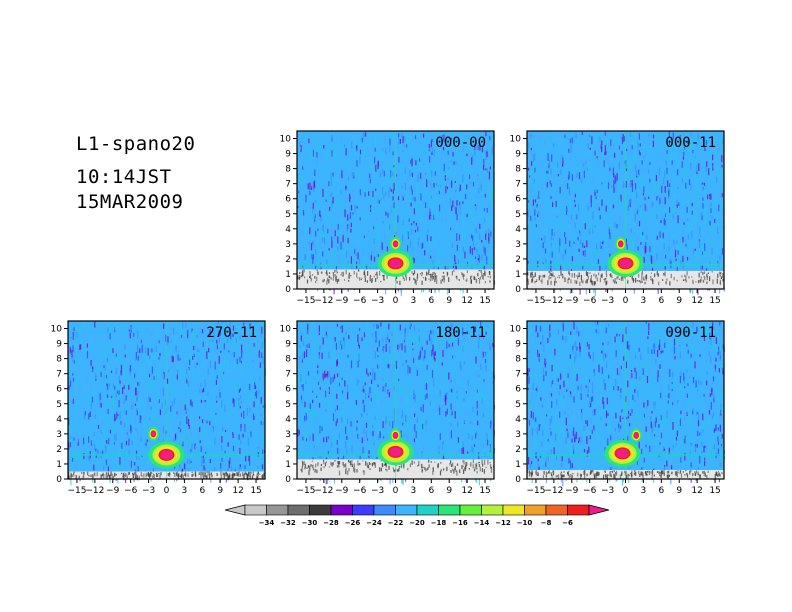 The image size is (792, 612). What do you see at coordinates (59, 345) in the screenshot?
I see `y-tick-label: 9` at bounding box center [59, 345].